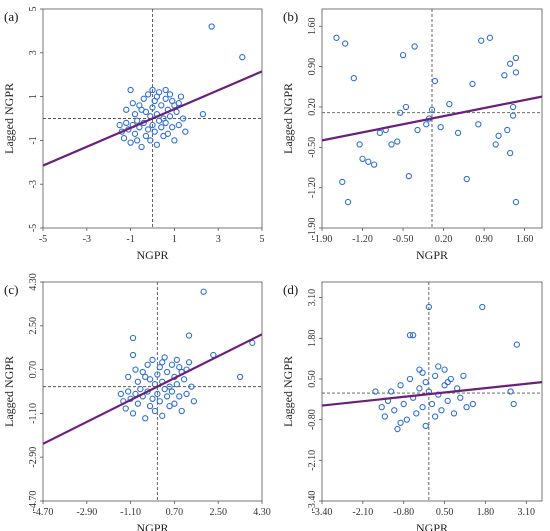  What do you see at coordinates (432, 526) in the screenshot?
I see `panel-4-xlabel: NGPR` at bounding box center [432, 526].